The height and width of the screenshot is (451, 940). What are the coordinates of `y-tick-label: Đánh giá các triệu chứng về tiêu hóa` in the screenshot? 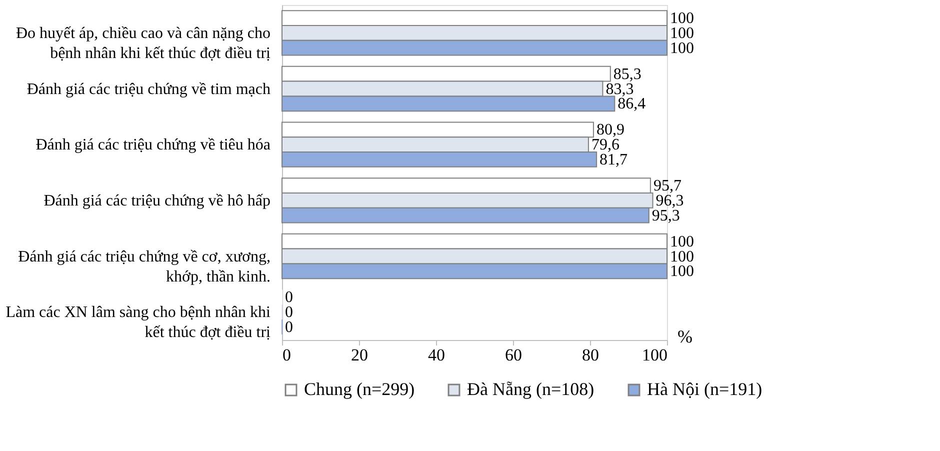 It's located at (153, 145).